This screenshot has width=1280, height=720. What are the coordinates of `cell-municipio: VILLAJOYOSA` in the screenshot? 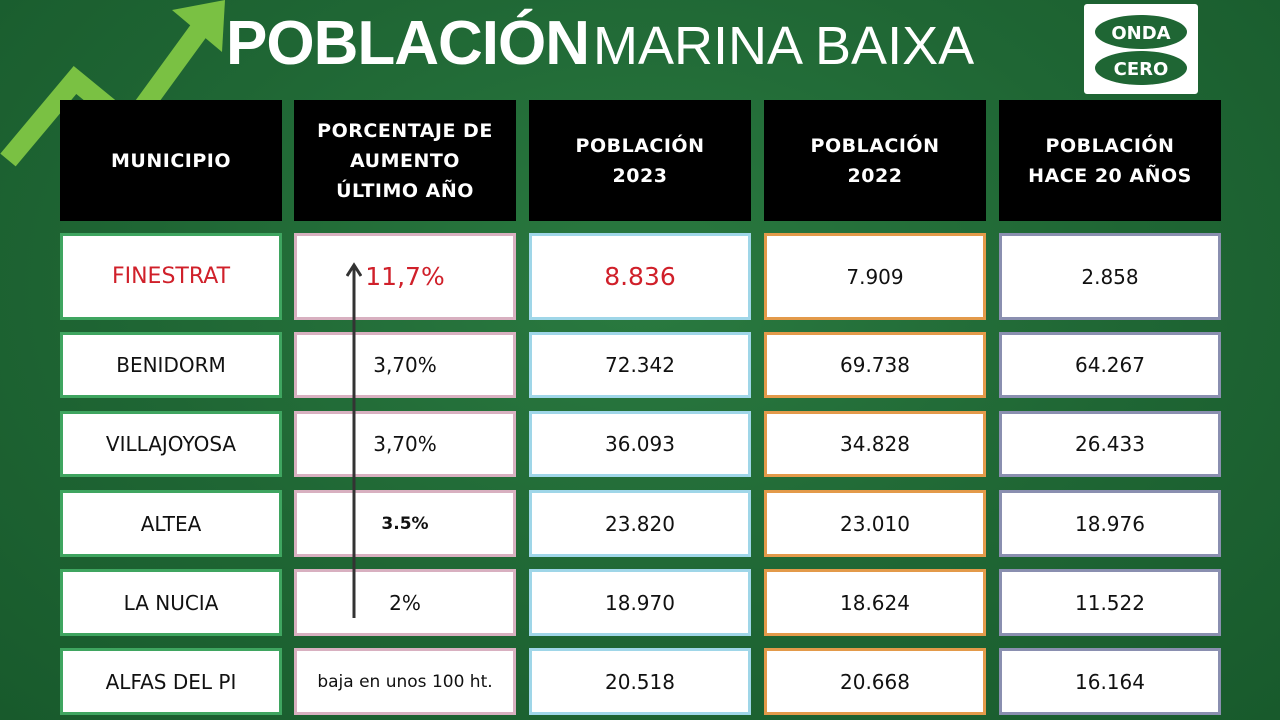 It's located at (171, 444).